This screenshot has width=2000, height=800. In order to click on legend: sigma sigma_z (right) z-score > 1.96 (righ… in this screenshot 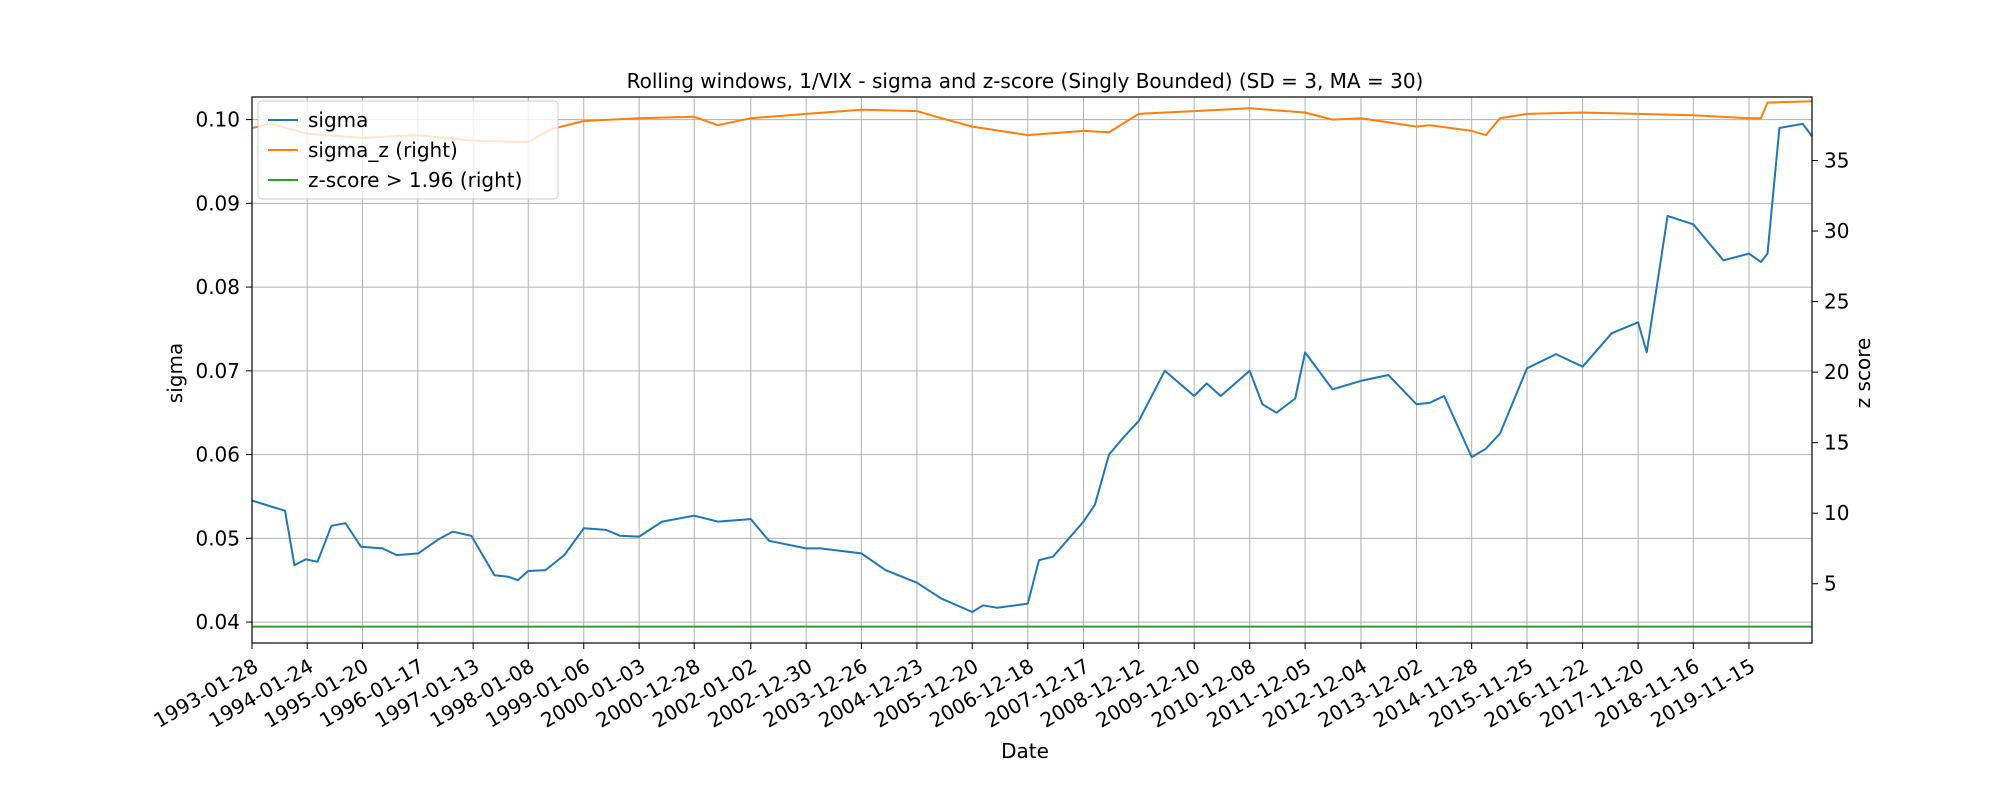, I will do `click(408, 150)`.